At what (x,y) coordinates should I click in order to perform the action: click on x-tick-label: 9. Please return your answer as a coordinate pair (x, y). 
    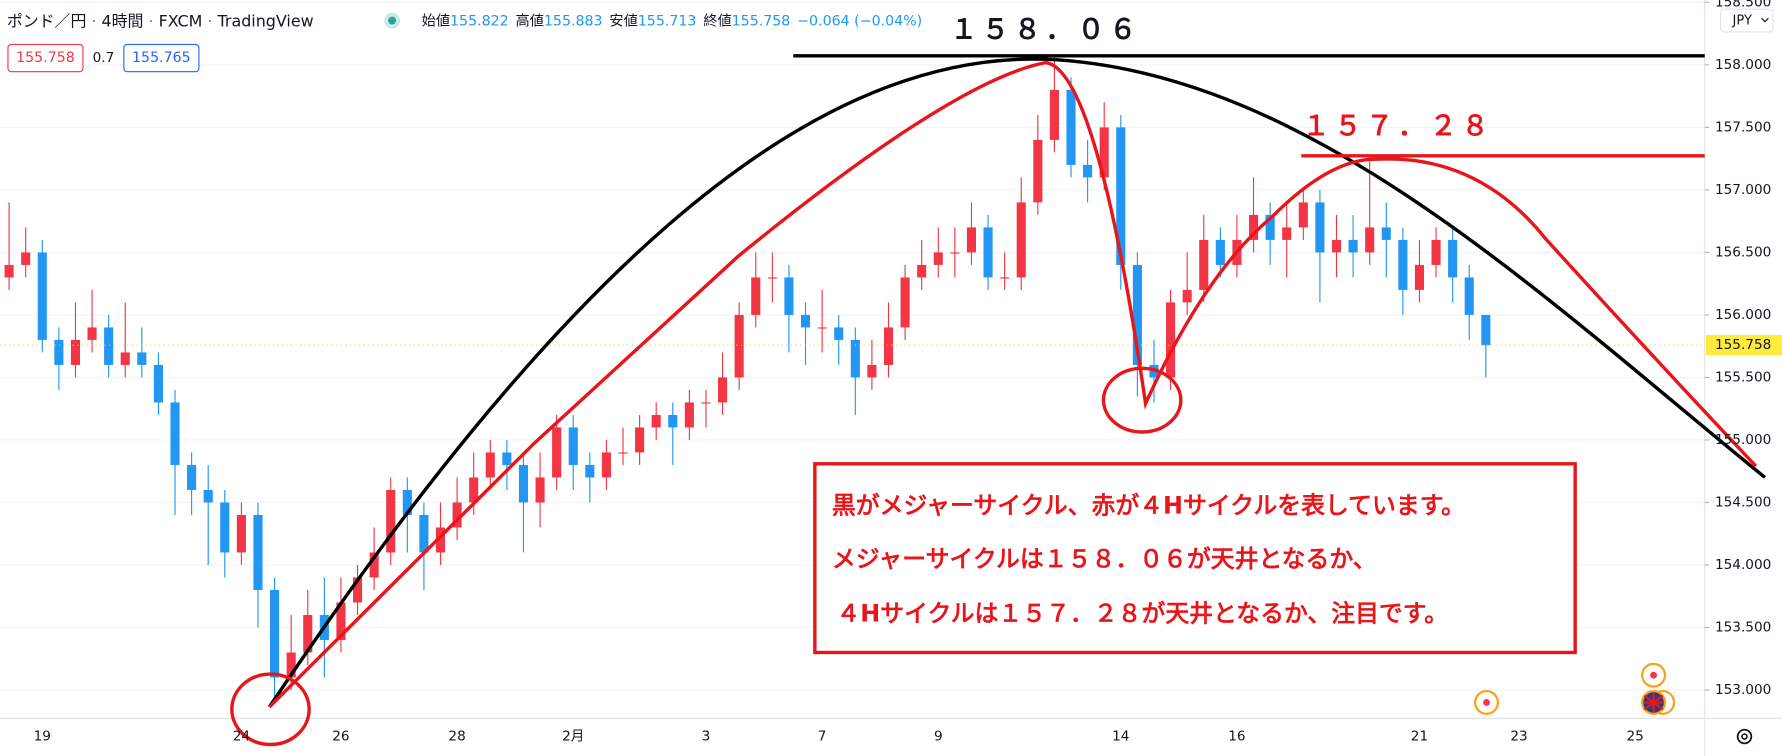
    Looking at the image, I should click on (938, 737).